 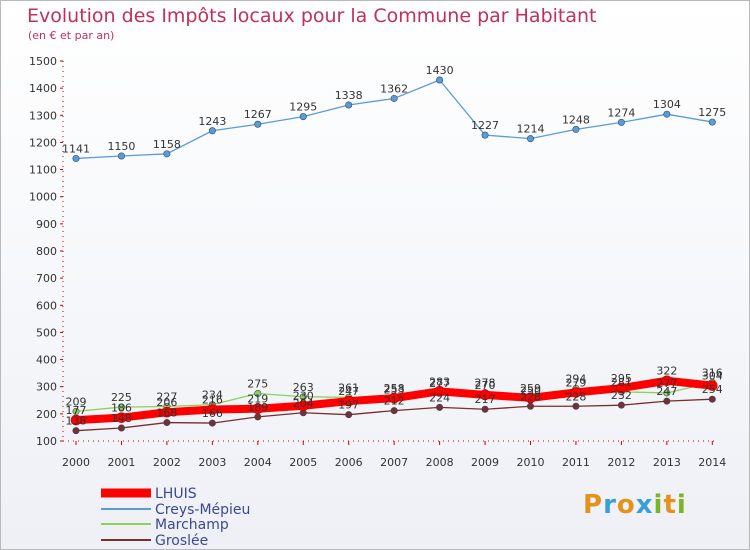 What do you see at coordinates (576, 119) in the screenshot?
I see `data-label-creys-m-pieu: 1248` at bounding box center [576, 119].